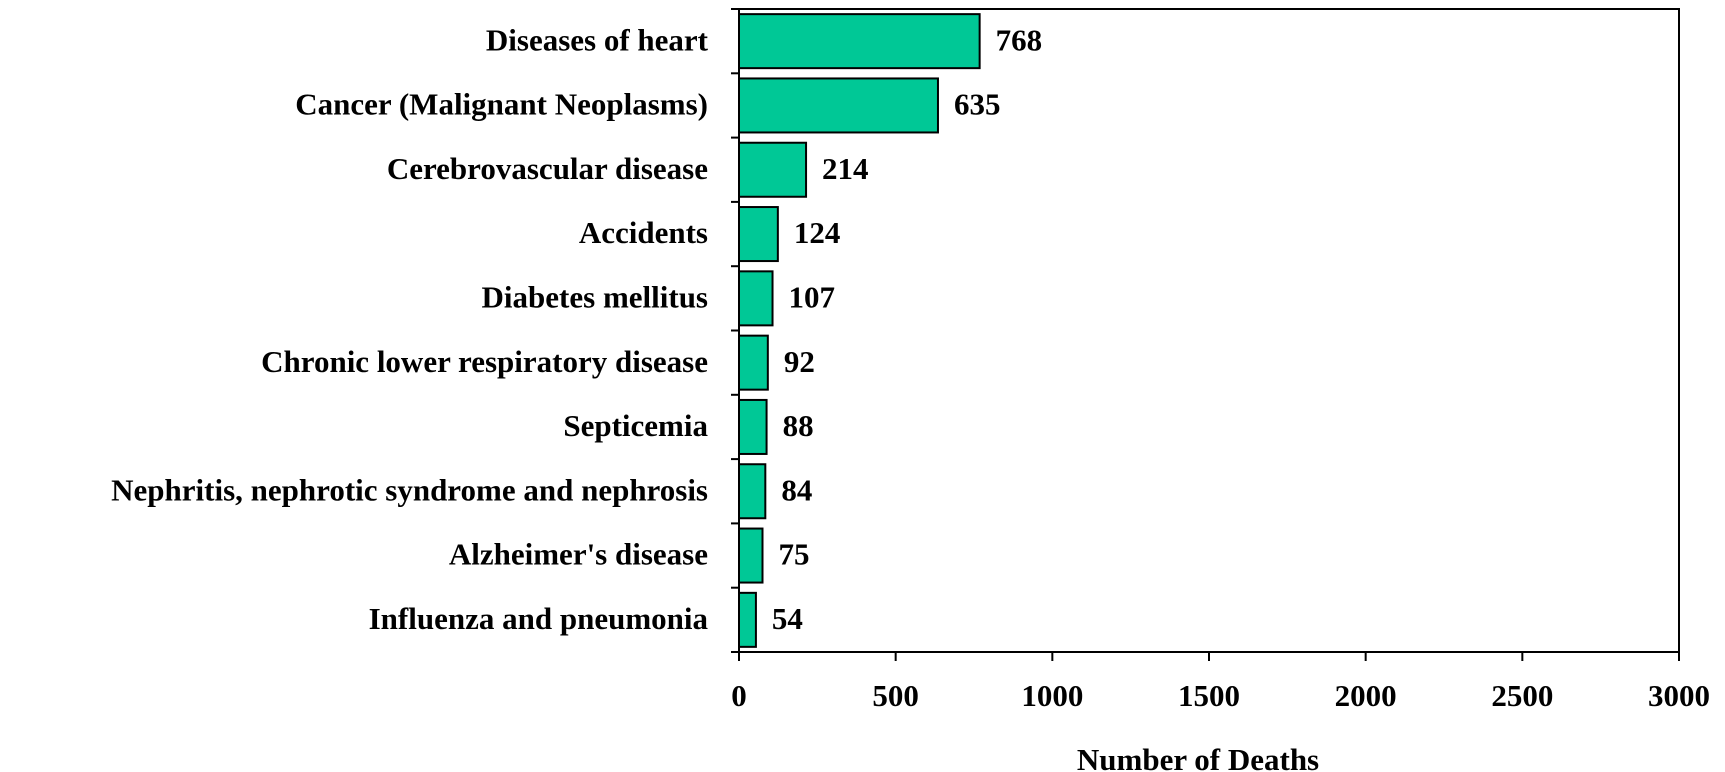 This screenshot has height=772, width=1725. What do you see at coordinates (484, 361) in the screenshot?
I see `y-tick-label: Chronic lower respiratory disease` at bounding box center [484, 361].